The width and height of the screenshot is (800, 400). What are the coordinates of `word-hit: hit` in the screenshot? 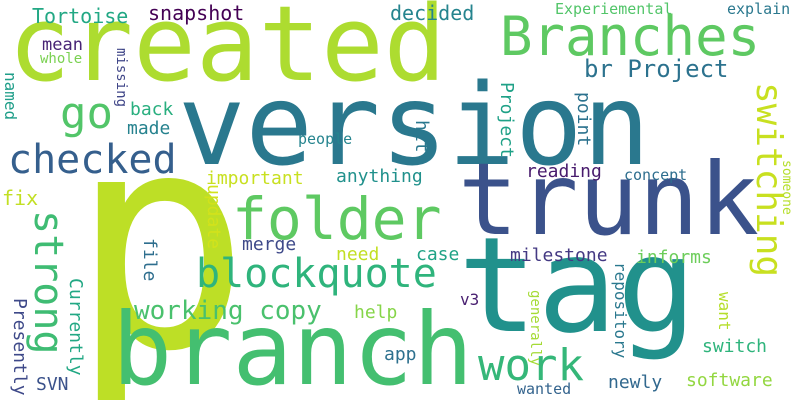 It's located at (421, 136).